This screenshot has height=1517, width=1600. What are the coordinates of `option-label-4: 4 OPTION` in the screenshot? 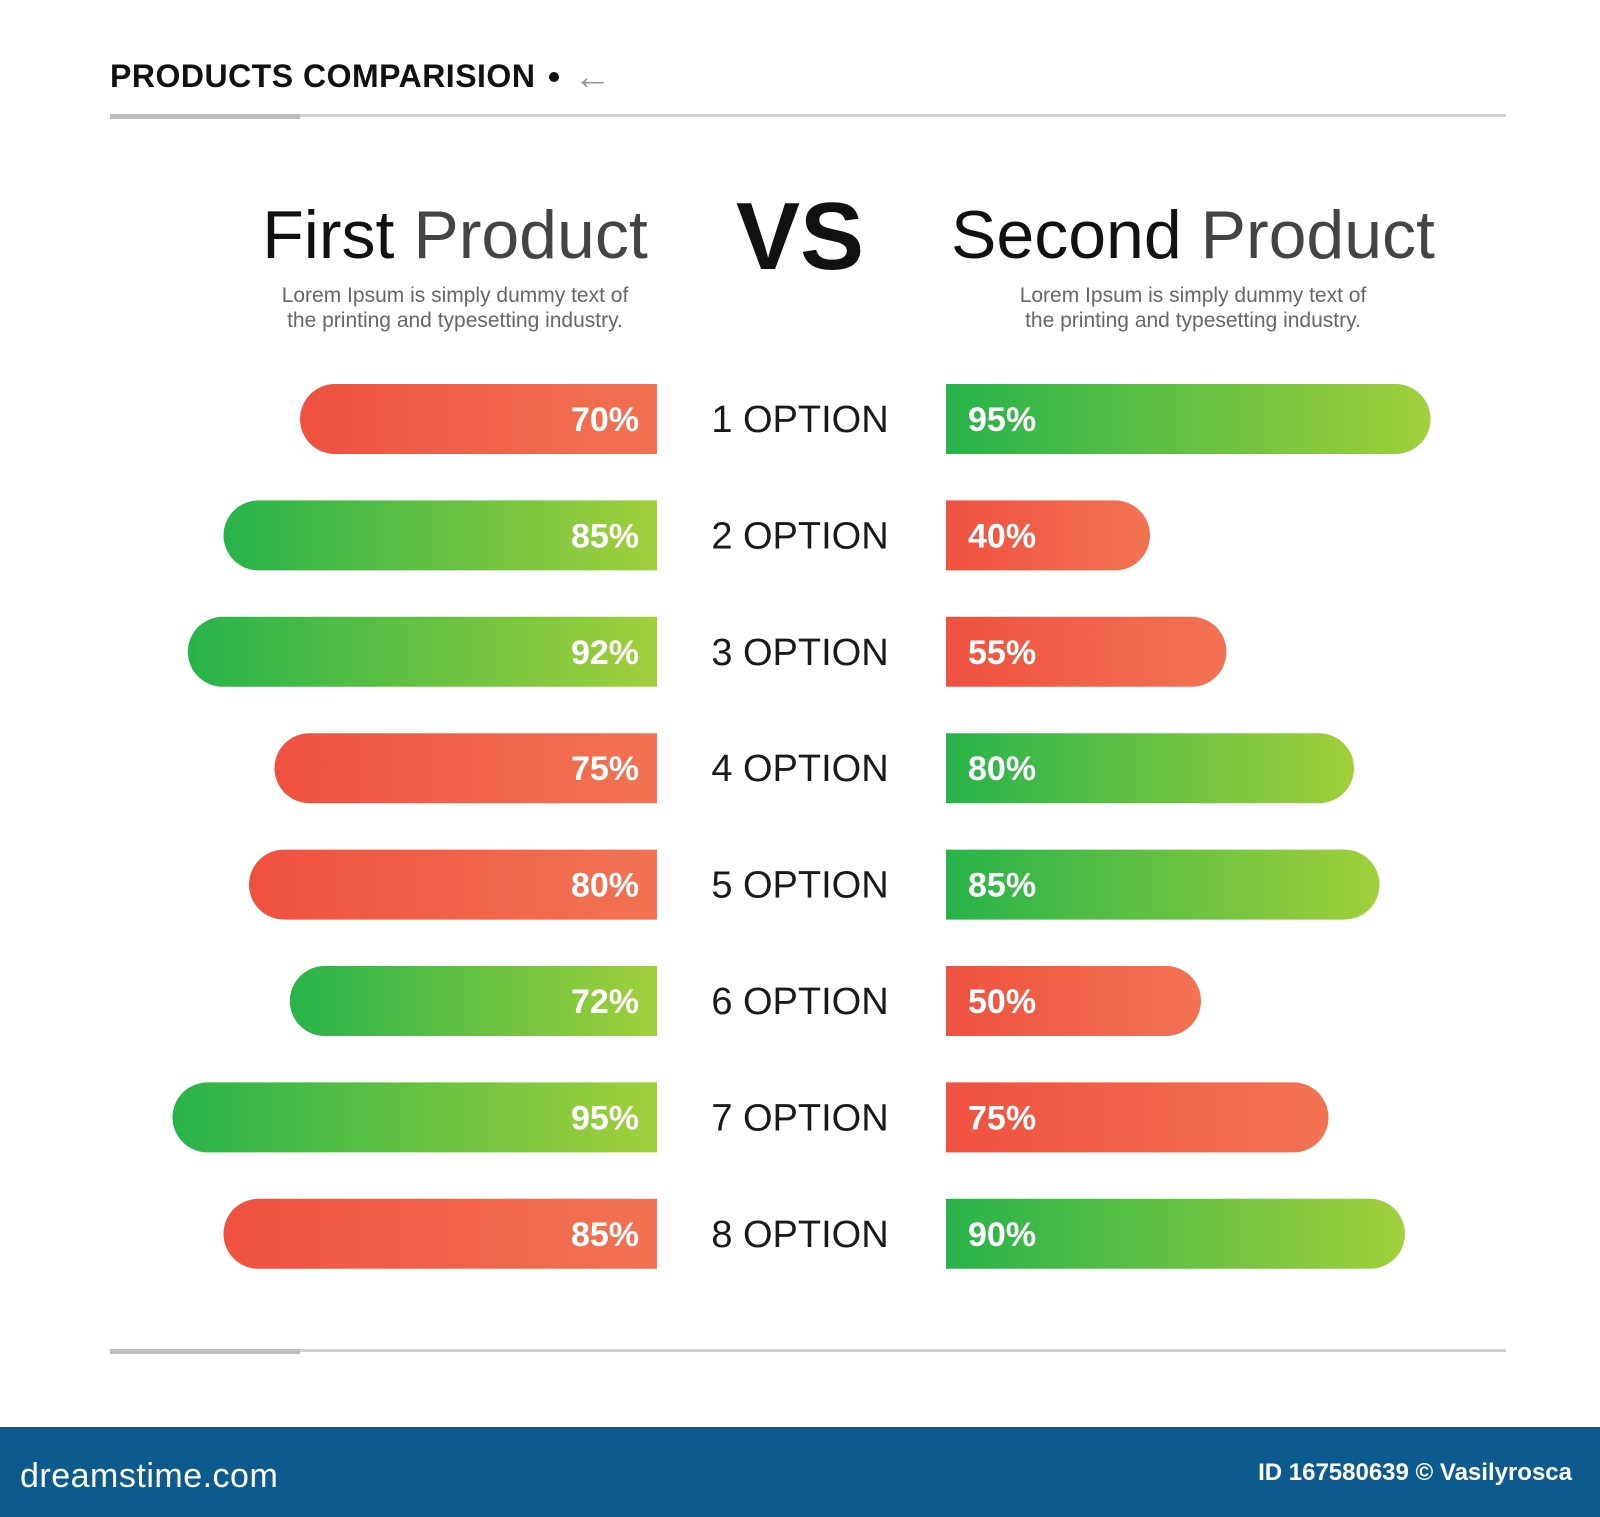 It's located at (799, 769).